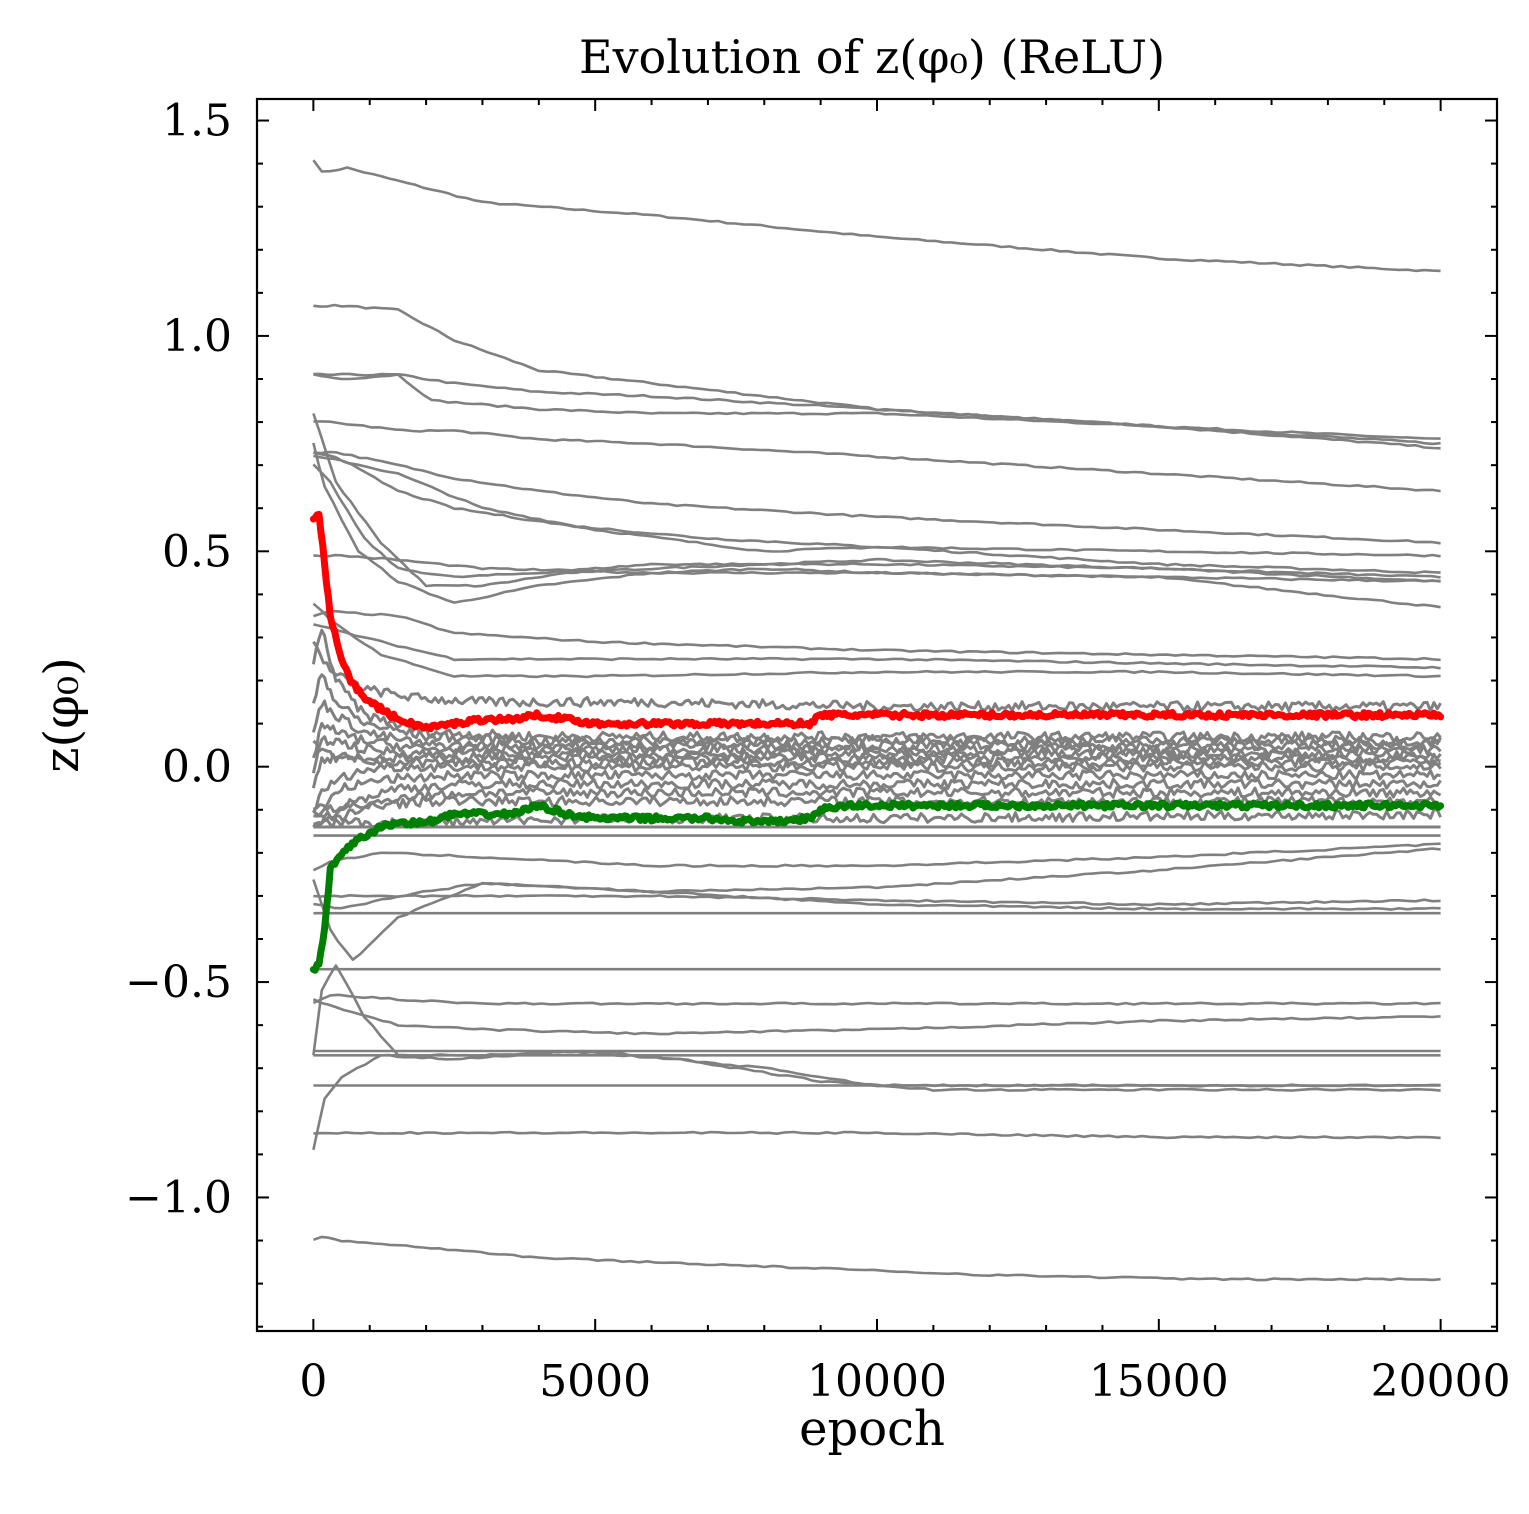 This screenshot has height=1514, width=1529. Describe the element at coordinates (876, 999) in the screenshot. I see `series-line-n38` at that location.